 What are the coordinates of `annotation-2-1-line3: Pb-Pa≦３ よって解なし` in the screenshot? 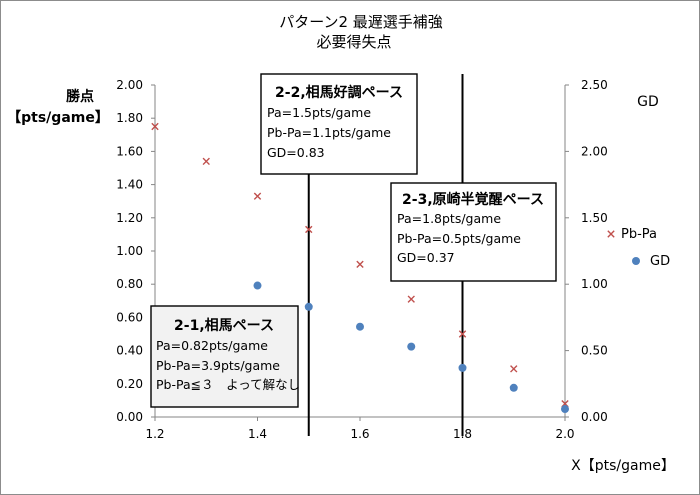 It's located at (228, 384).